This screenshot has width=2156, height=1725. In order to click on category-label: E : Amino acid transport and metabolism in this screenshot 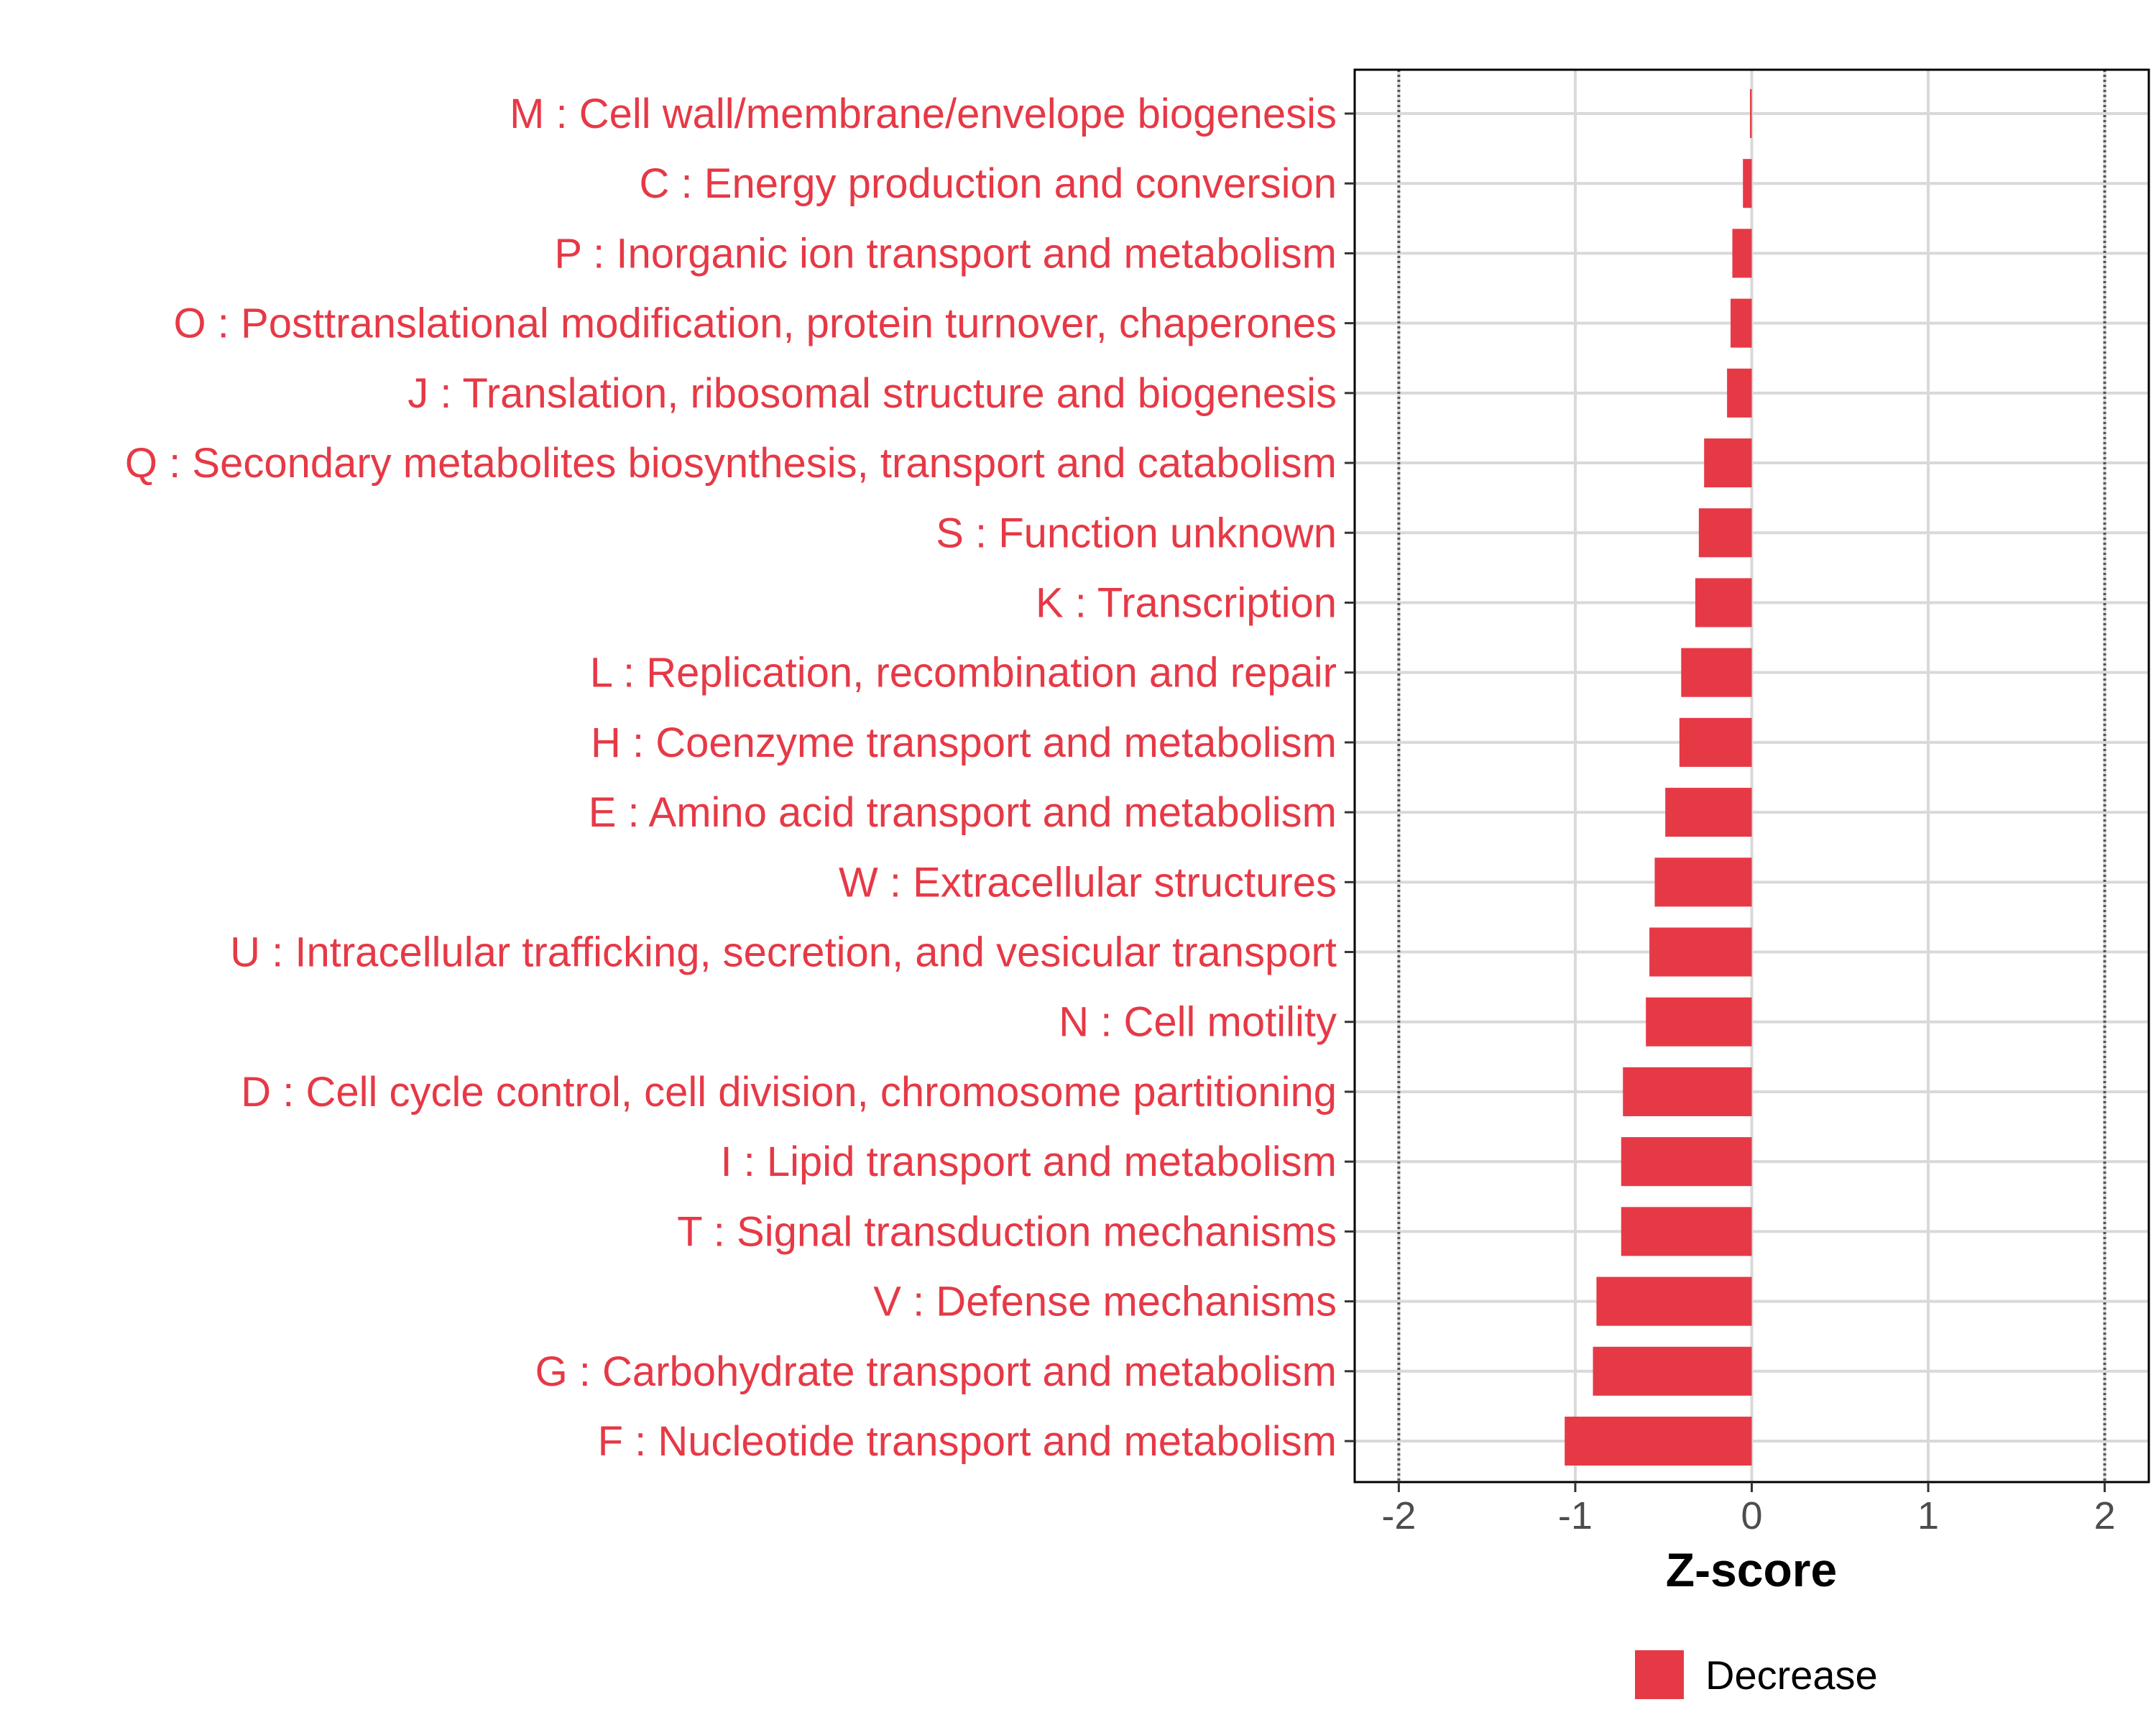, I will do `click(963, 812)`.